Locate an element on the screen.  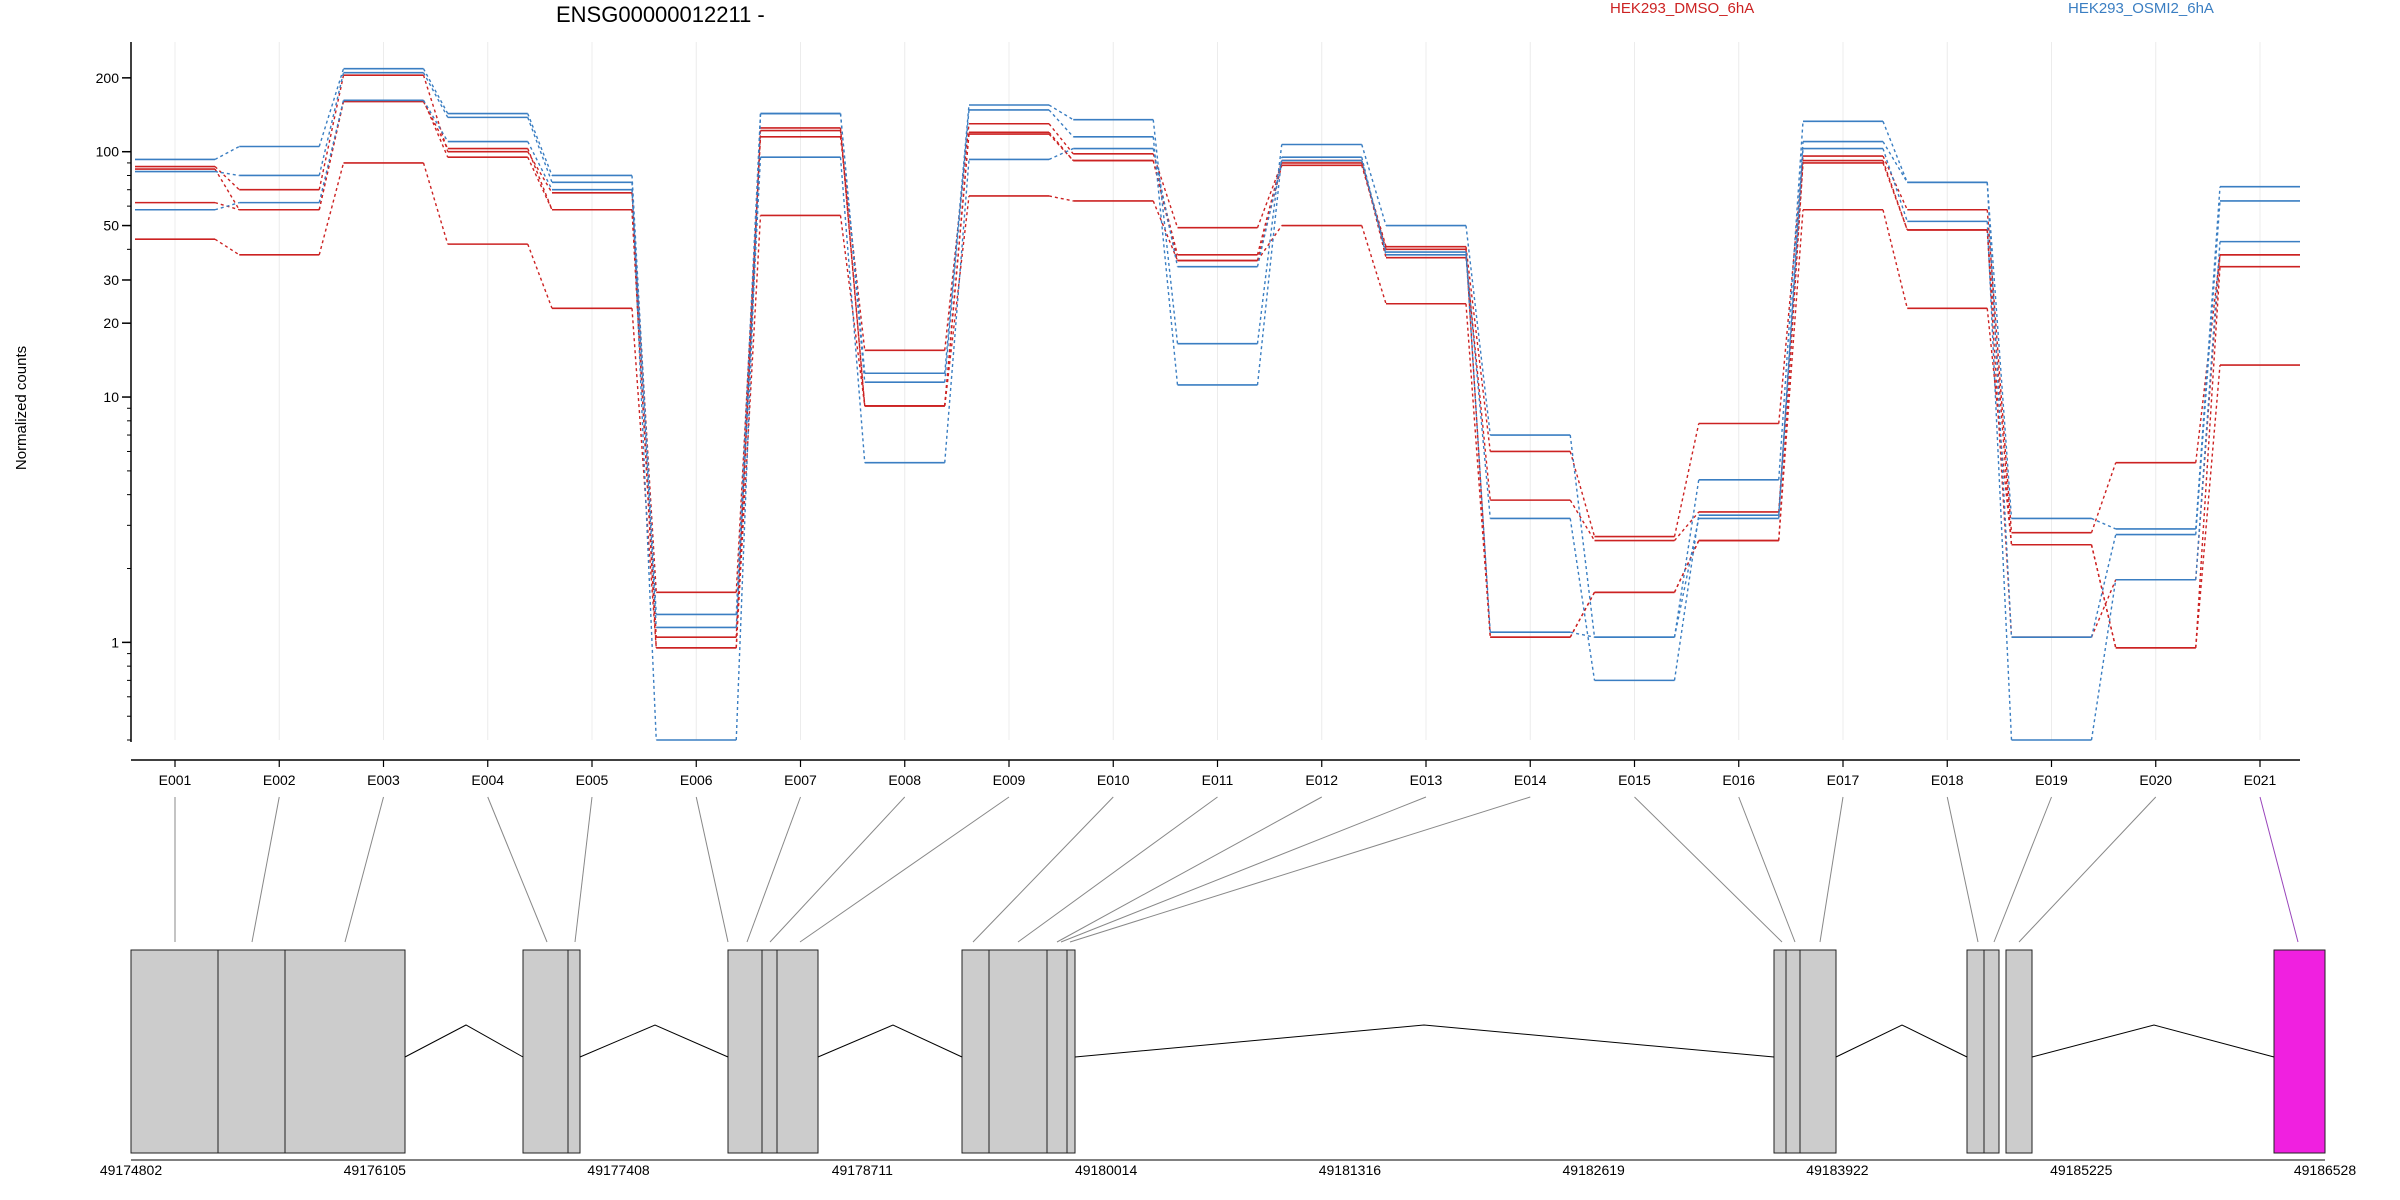
x-tick-label: E002 is located at coordinates (279, 780).